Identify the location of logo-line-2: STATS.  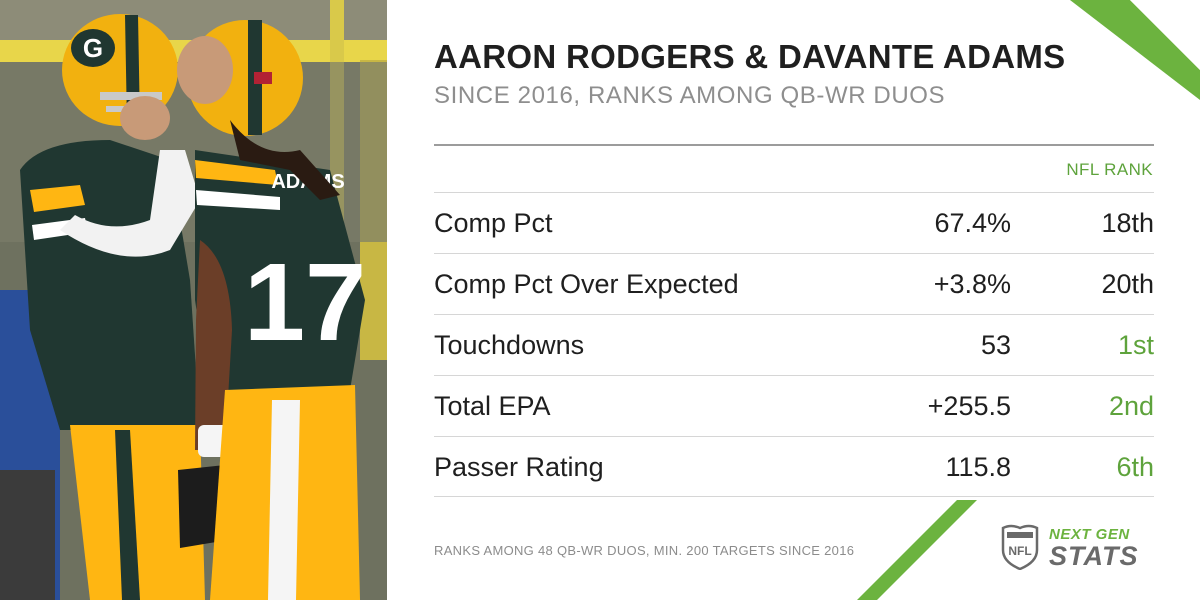
(1094, 556).